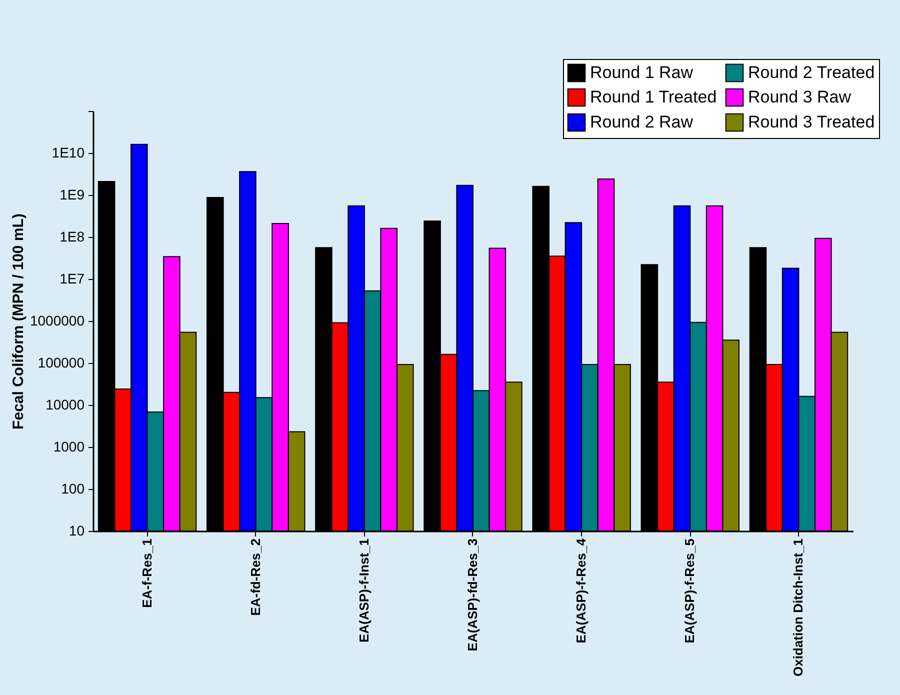 This screenshot has width=900, height=695. Describe the element at coordinates (61, 362) in the screenshot. I see `y-tick-label: 100000` at that location.